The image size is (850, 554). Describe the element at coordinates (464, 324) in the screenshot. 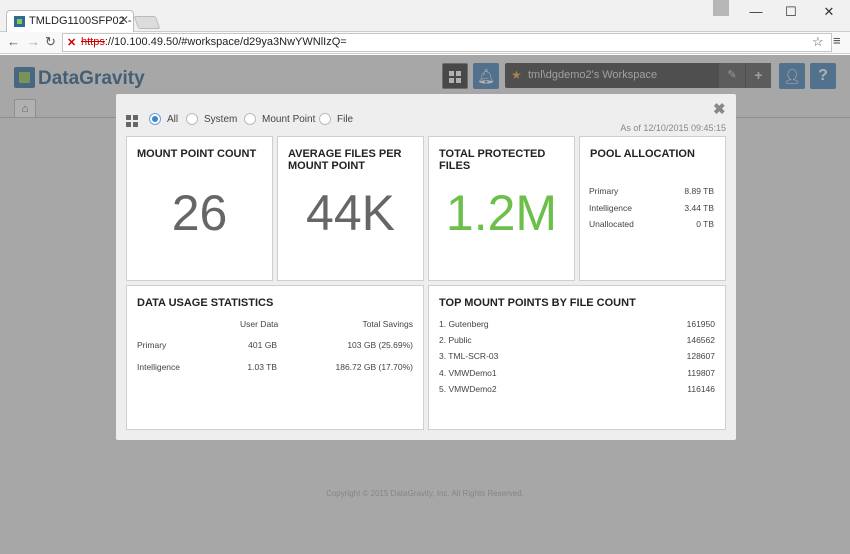

I see `mount-point-name: 1. Gutenberg` at that location.